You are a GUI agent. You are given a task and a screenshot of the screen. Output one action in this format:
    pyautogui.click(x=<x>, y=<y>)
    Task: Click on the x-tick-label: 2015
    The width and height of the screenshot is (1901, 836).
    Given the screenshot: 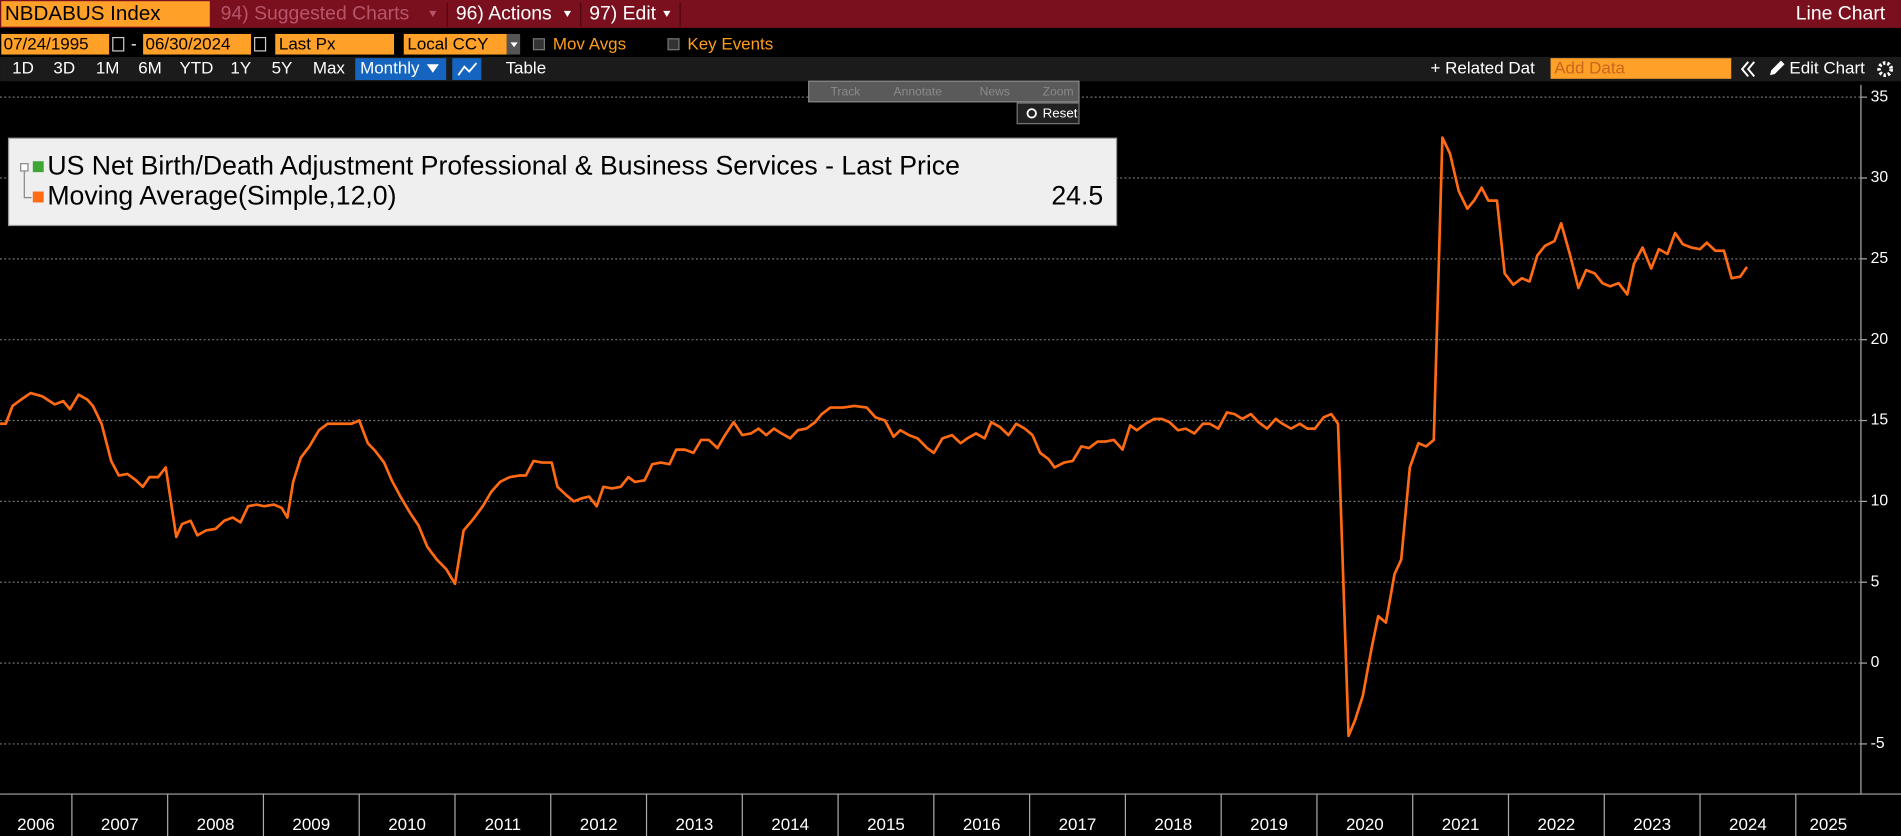 What is the action you would take?
    pyautogui.click(x=886, y=824)
    